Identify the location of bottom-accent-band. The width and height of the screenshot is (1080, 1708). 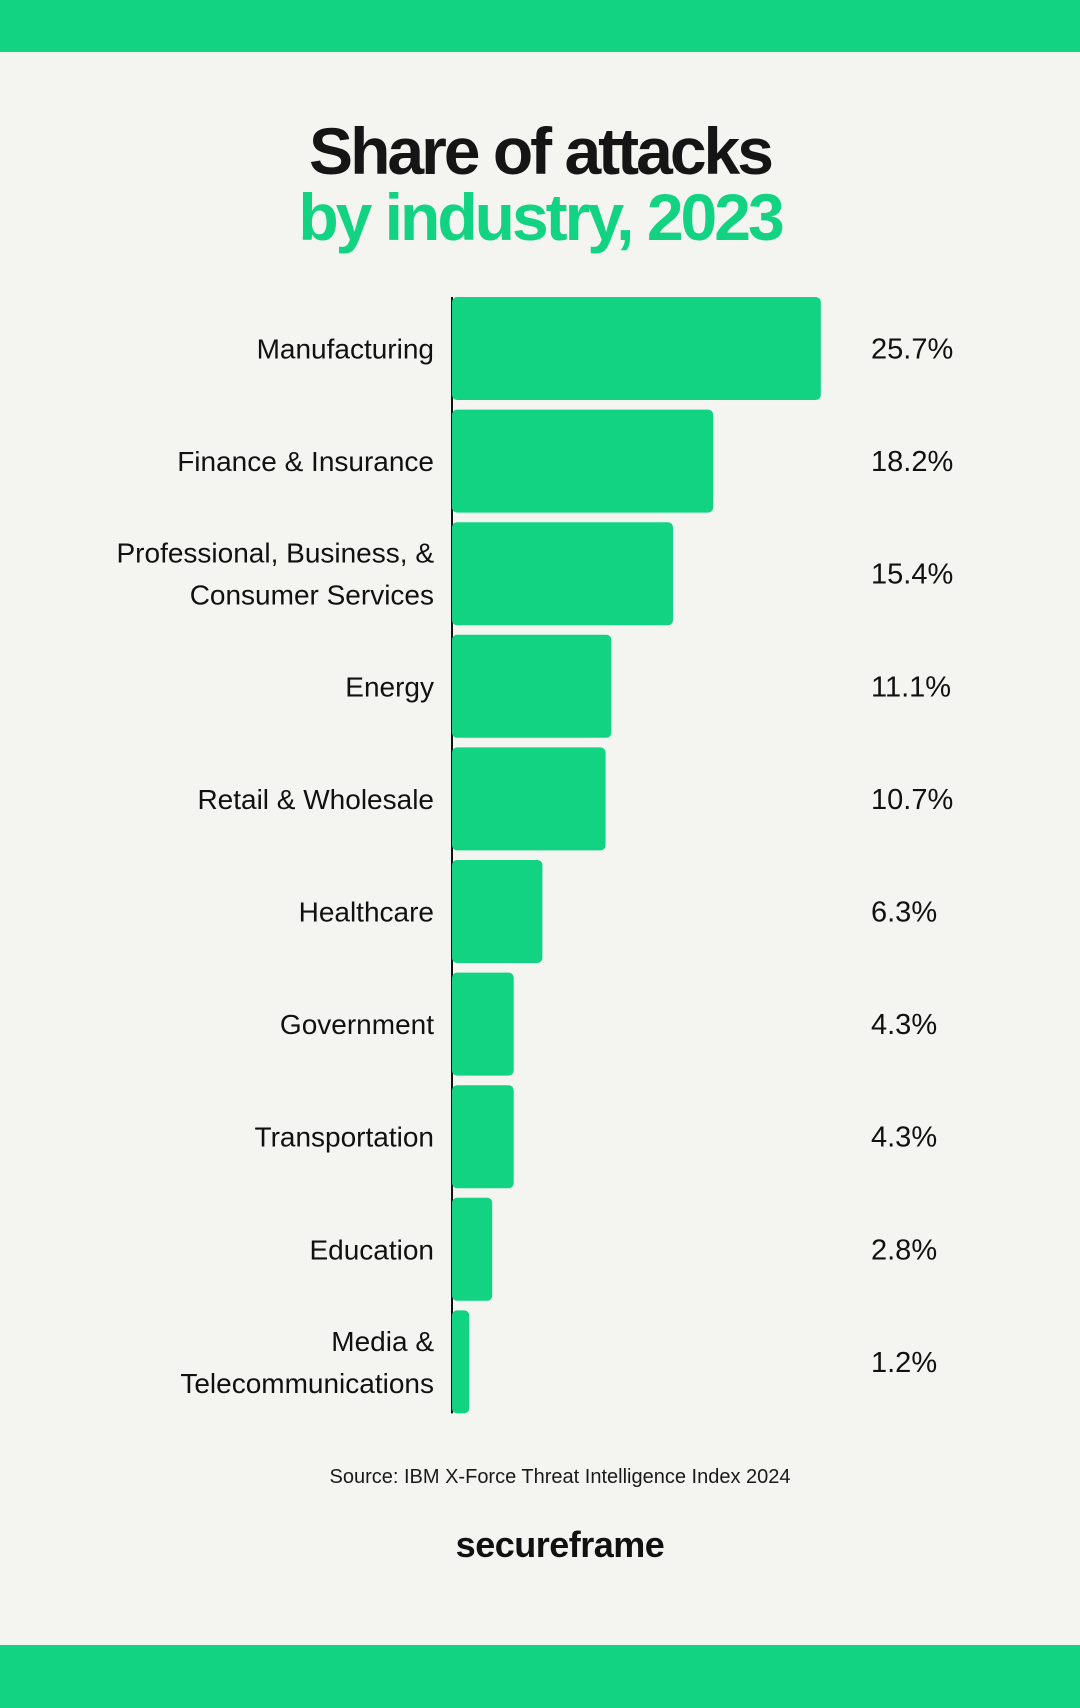
(540, 1676).